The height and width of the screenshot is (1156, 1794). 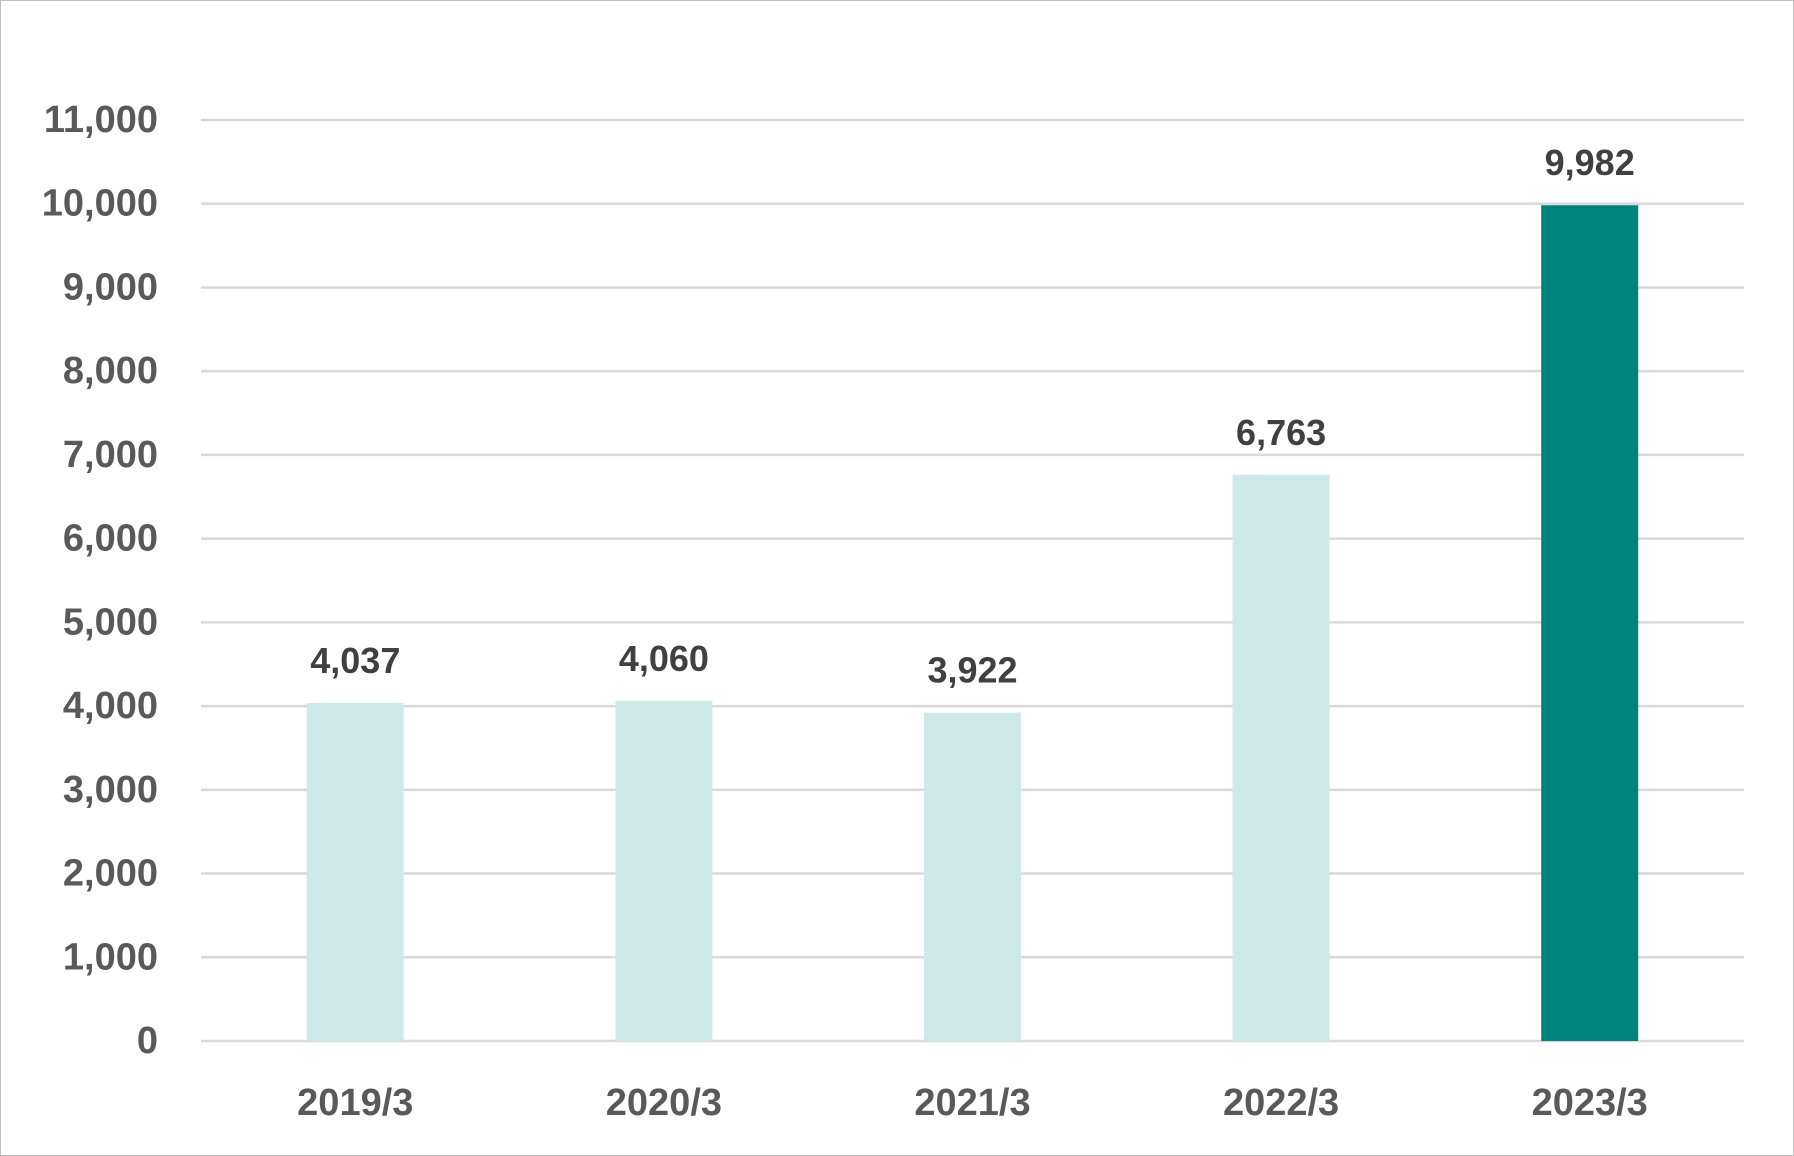 What do you see at coordinates (355, 1103) in the screenshot?
I see `x-tick-label: 2019/3` at bounding box center [355, 1103].